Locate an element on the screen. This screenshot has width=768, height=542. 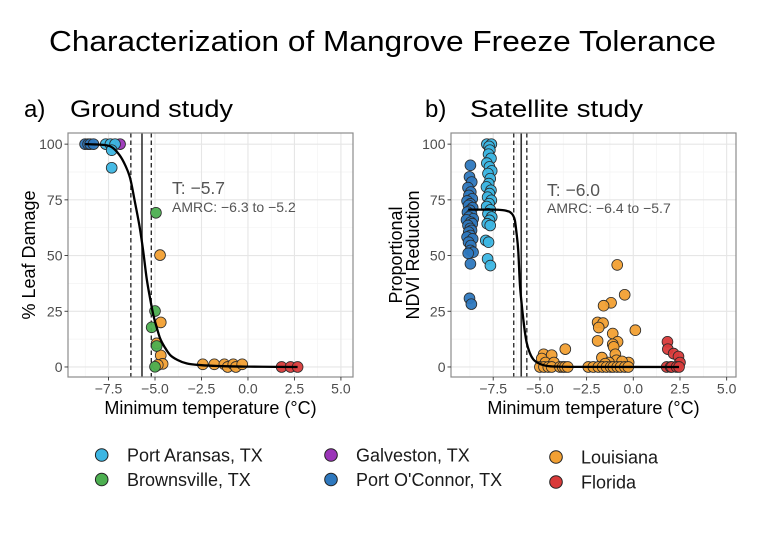
panel-b-label: b) is located at coordinates (435, 109).